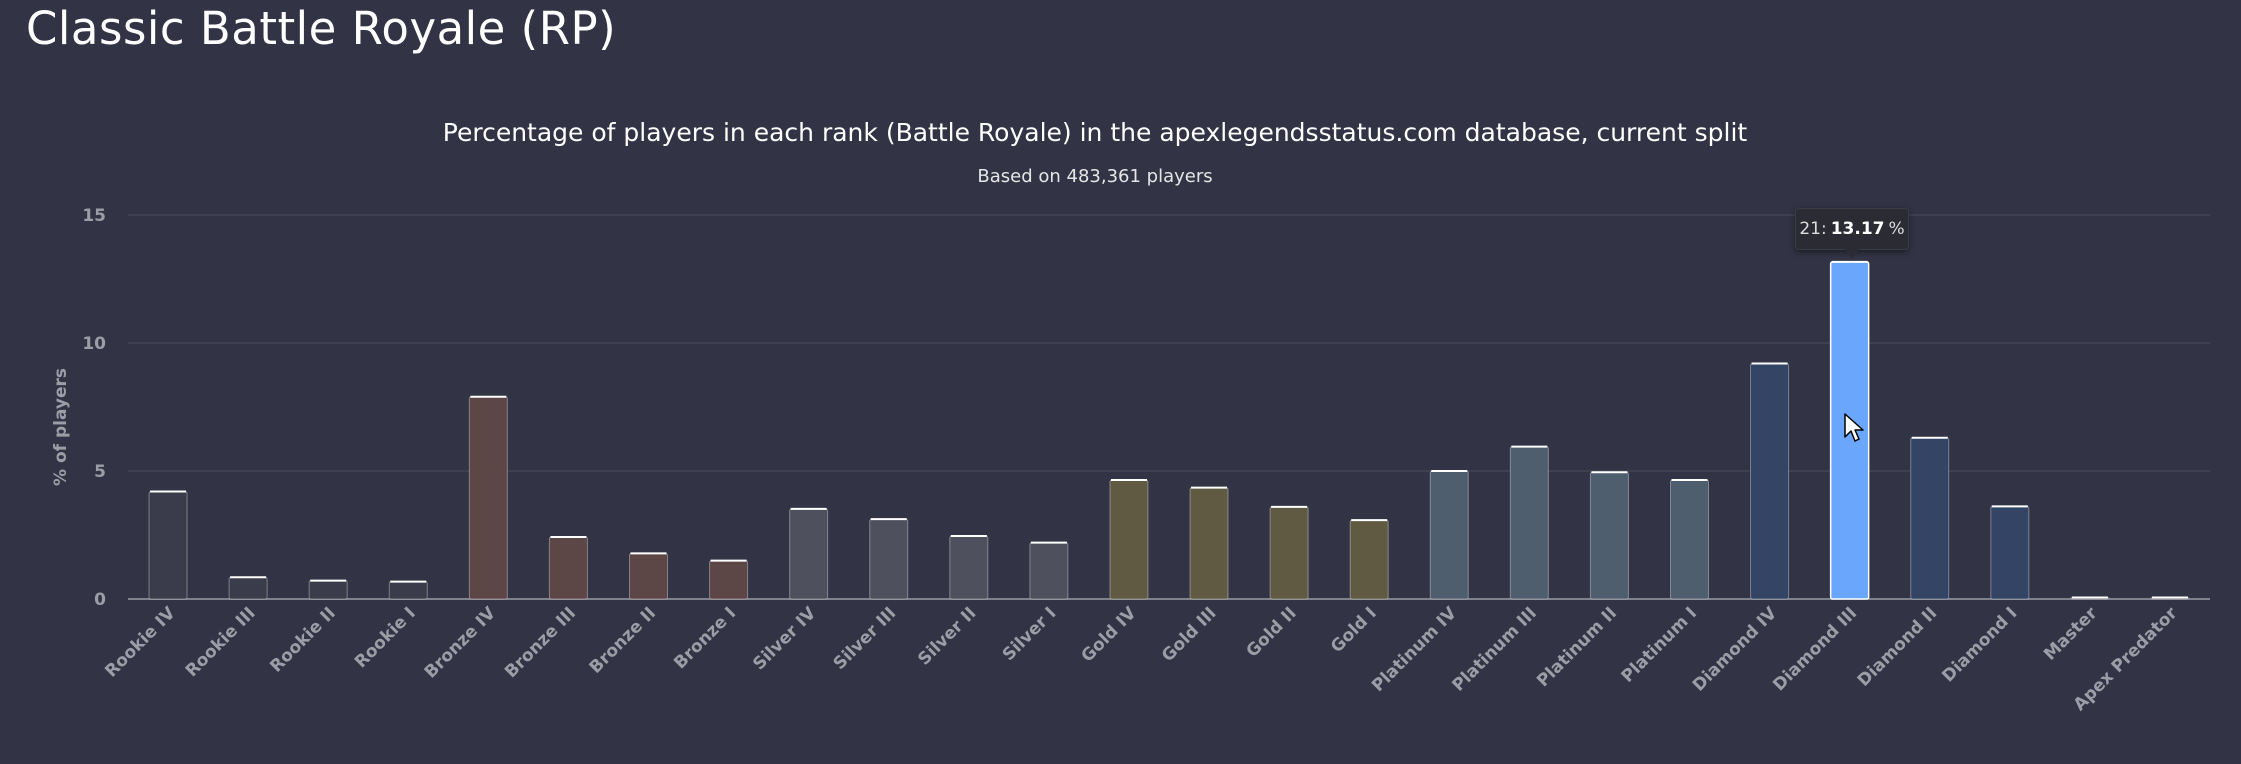 The image size is (2241, 764). Describe the element at coordinates (1189, 634) in the screenshot. I see `x-tick-label: Gold III` at that location.